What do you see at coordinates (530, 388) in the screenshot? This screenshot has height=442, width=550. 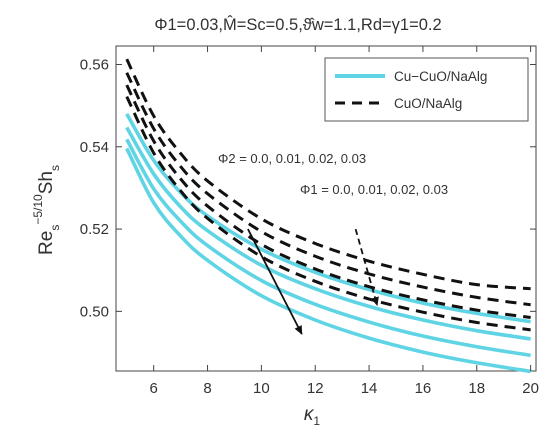 I see `x-tick-label: 20` at bounding box center [530, 388].